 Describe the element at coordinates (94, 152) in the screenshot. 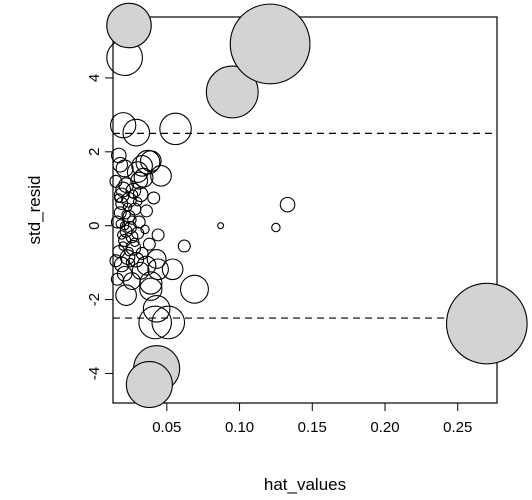

I see `y-tick-label-3: 2` at that location.